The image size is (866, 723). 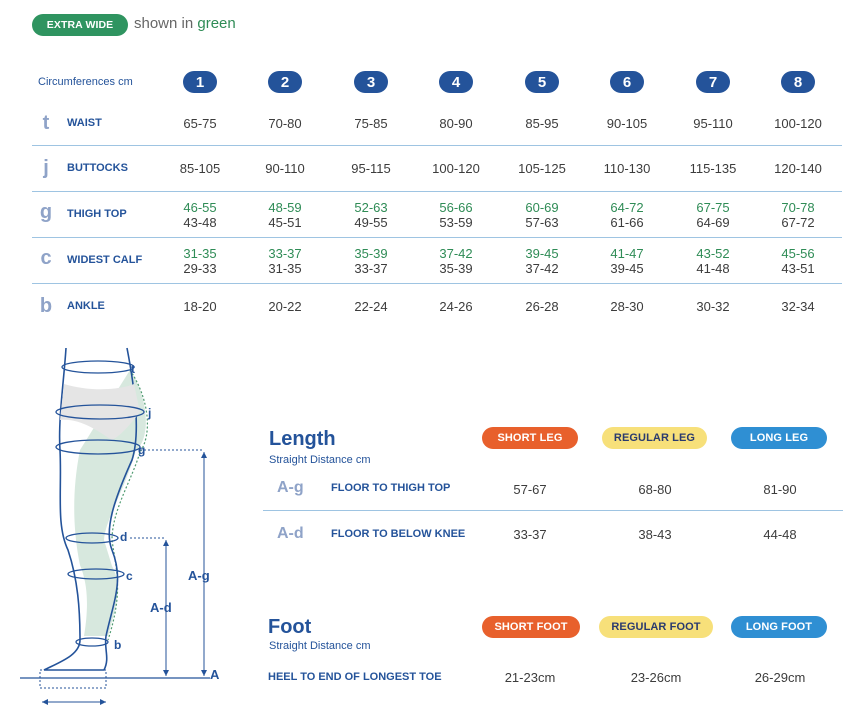 What do you see at coordinates (200, 82) in the screenshot?
I see `size-badge: 1` at bounding box center [200, 82].